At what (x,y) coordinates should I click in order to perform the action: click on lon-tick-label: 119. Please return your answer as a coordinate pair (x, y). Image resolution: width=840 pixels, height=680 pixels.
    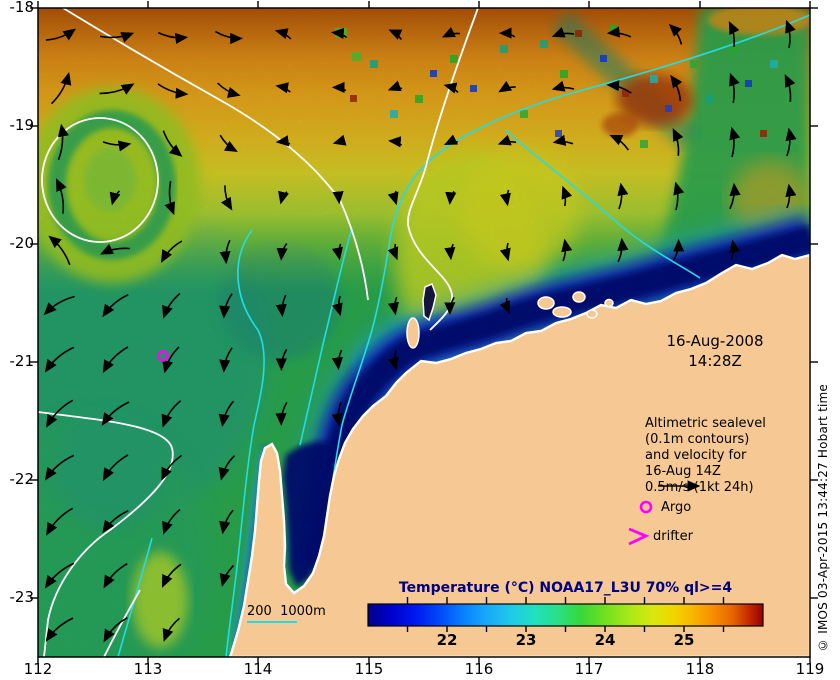
    Looking at the image, I should click on (810, 669).